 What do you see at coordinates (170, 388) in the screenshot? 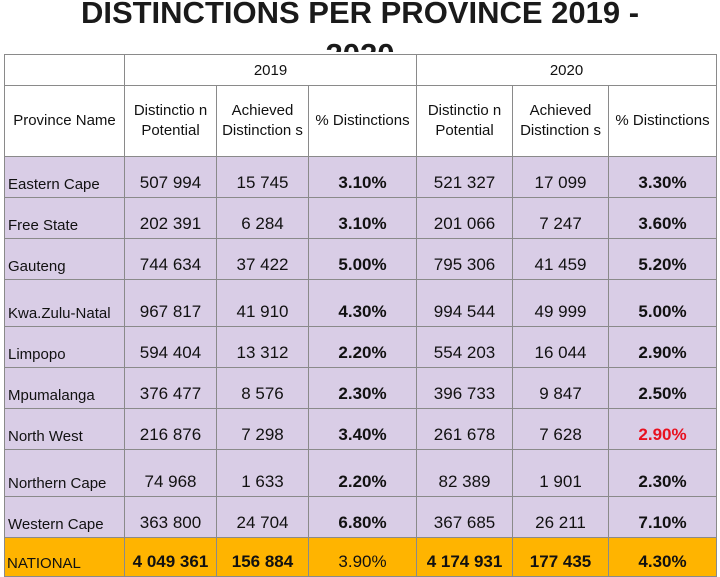
I see `potential-2019: 376 477` at bounding box center [170, 388].